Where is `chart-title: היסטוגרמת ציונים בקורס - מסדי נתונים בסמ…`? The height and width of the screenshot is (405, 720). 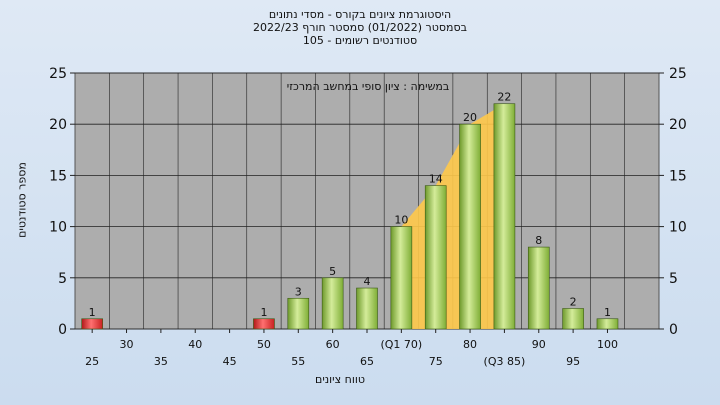
chart-title: היסטוגרמת ציונים בקורס - מסדי נתונים בסמ… is located at coordinates (360, 27).